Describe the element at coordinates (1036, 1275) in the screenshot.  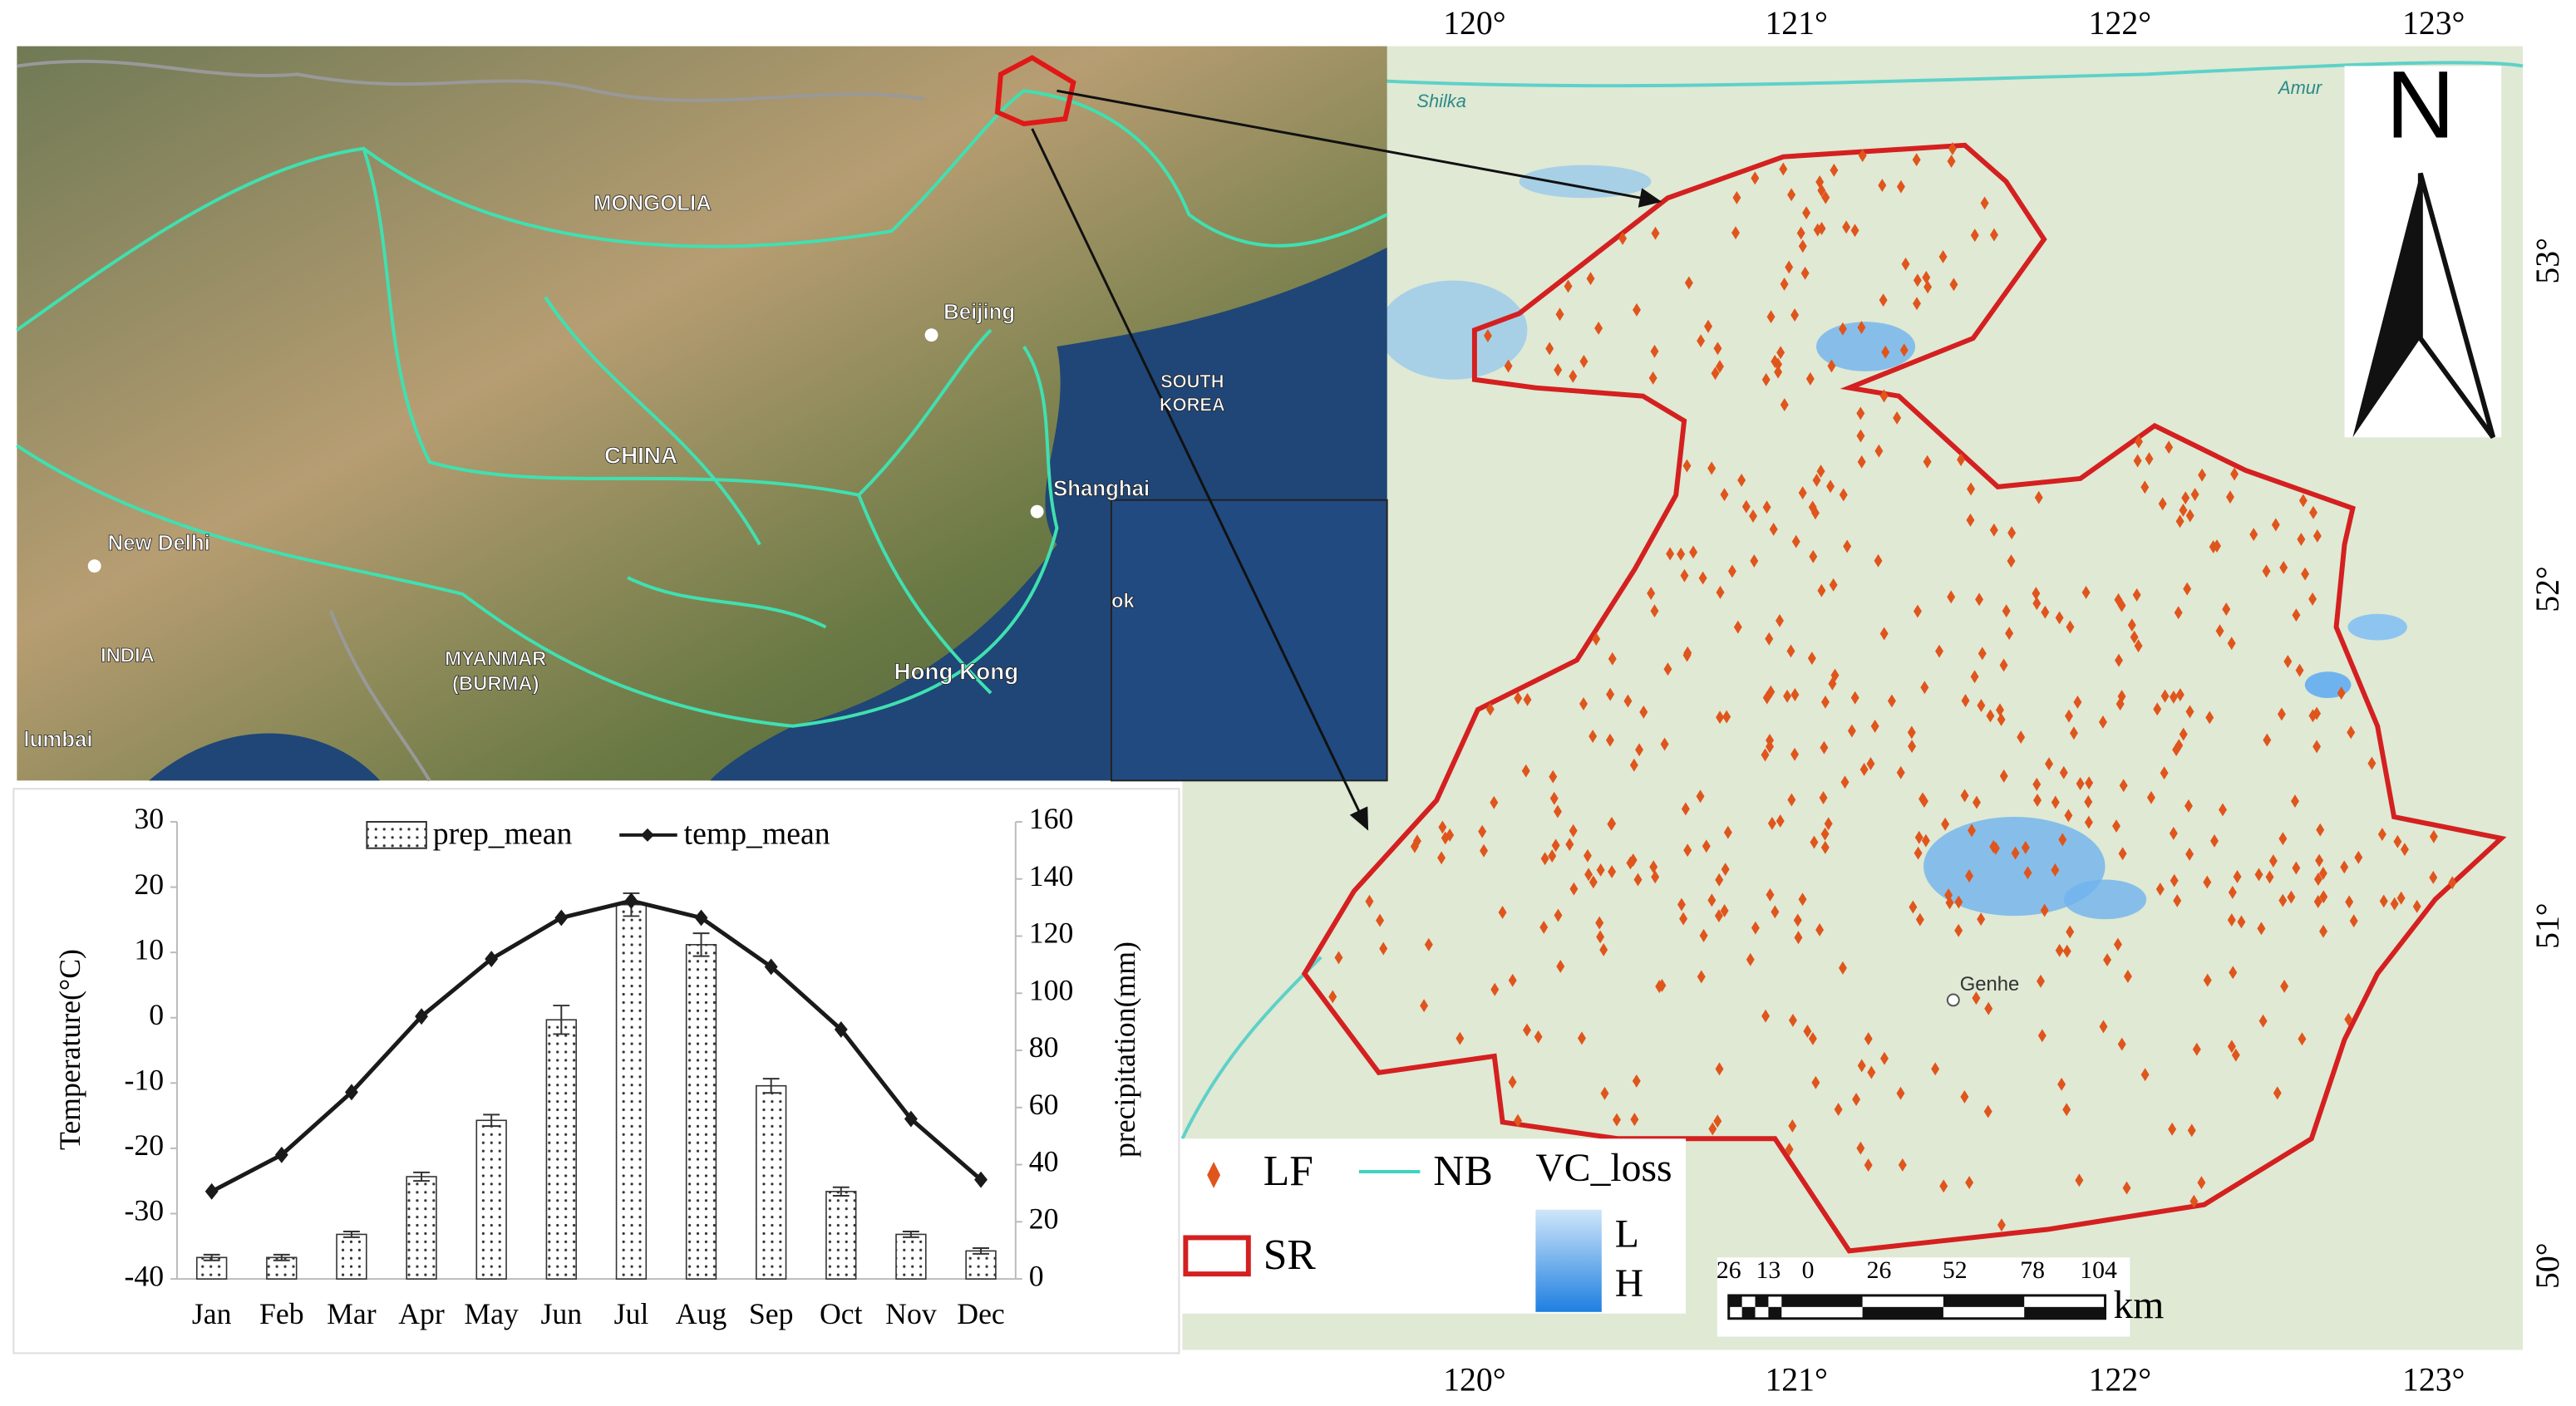
I see `y2-tick-label: 0` at that location.